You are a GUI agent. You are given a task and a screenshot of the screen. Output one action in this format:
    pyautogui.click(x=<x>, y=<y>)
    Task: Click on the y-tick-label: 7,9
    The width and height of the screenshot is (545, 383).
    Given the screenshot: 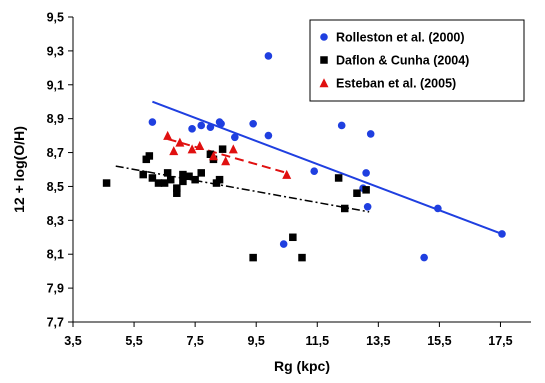 What is the action you would take?
    pyautogui.click(x=55, y=289)
    